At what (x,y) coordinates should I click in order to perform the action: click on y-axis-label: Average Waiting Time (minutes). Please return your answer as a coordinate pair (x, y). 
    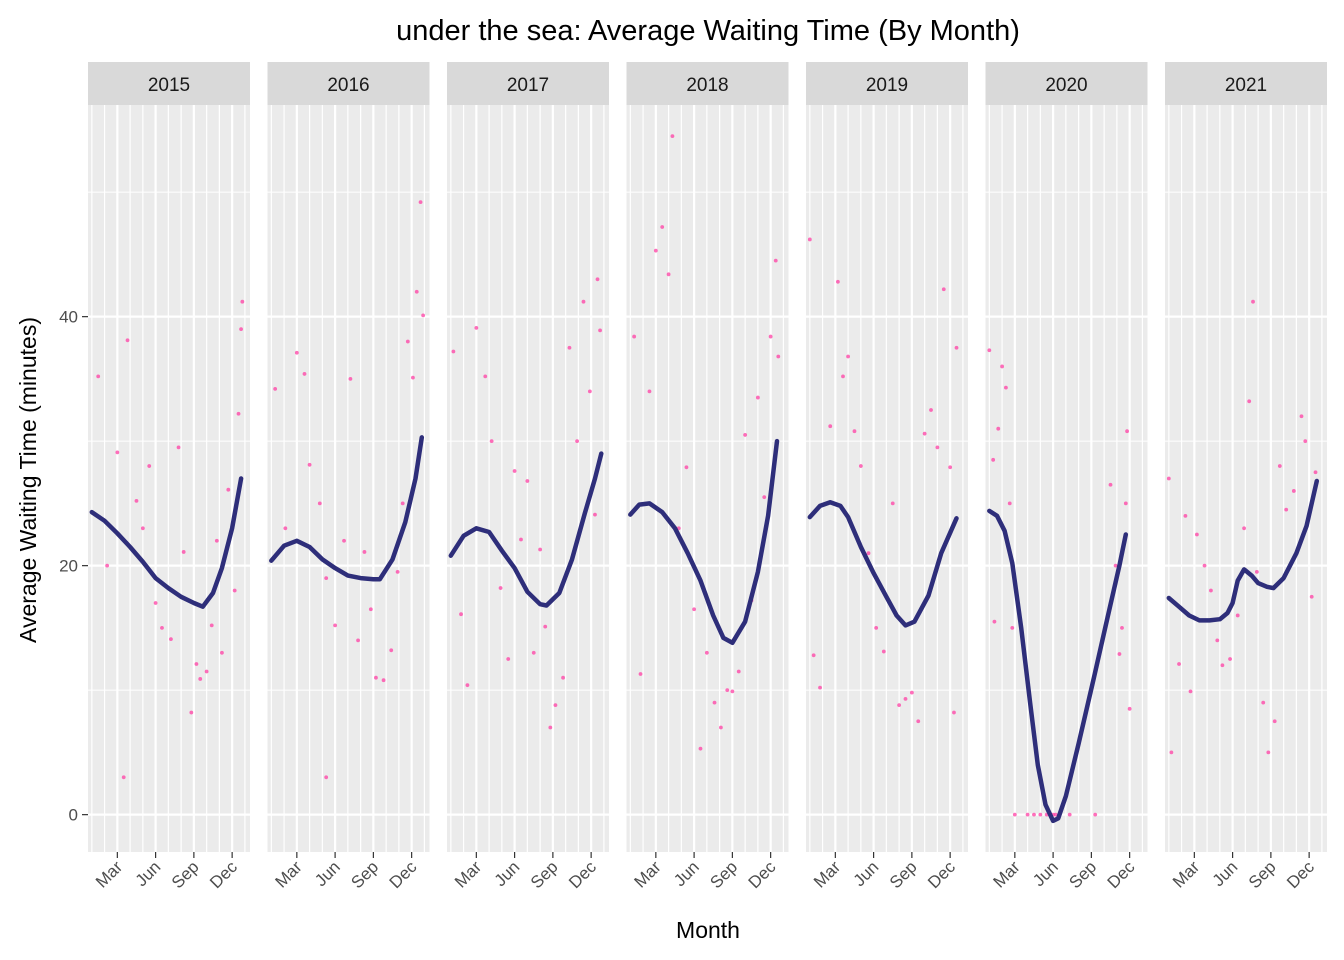
    Looking at the image, I should click on (28, 480).